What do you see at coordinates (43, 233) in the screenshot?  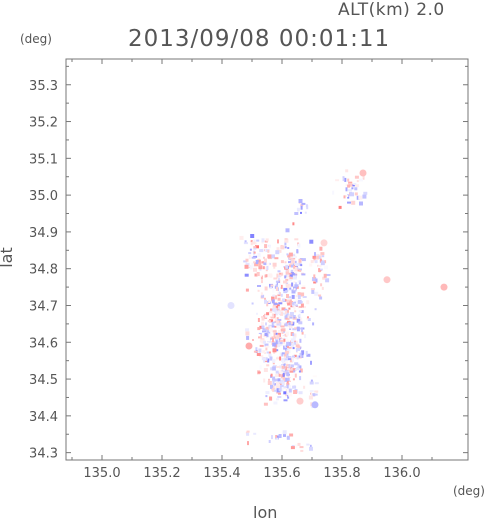 I see `y-tick-label: 34.9` at bounding box center [43, 233].